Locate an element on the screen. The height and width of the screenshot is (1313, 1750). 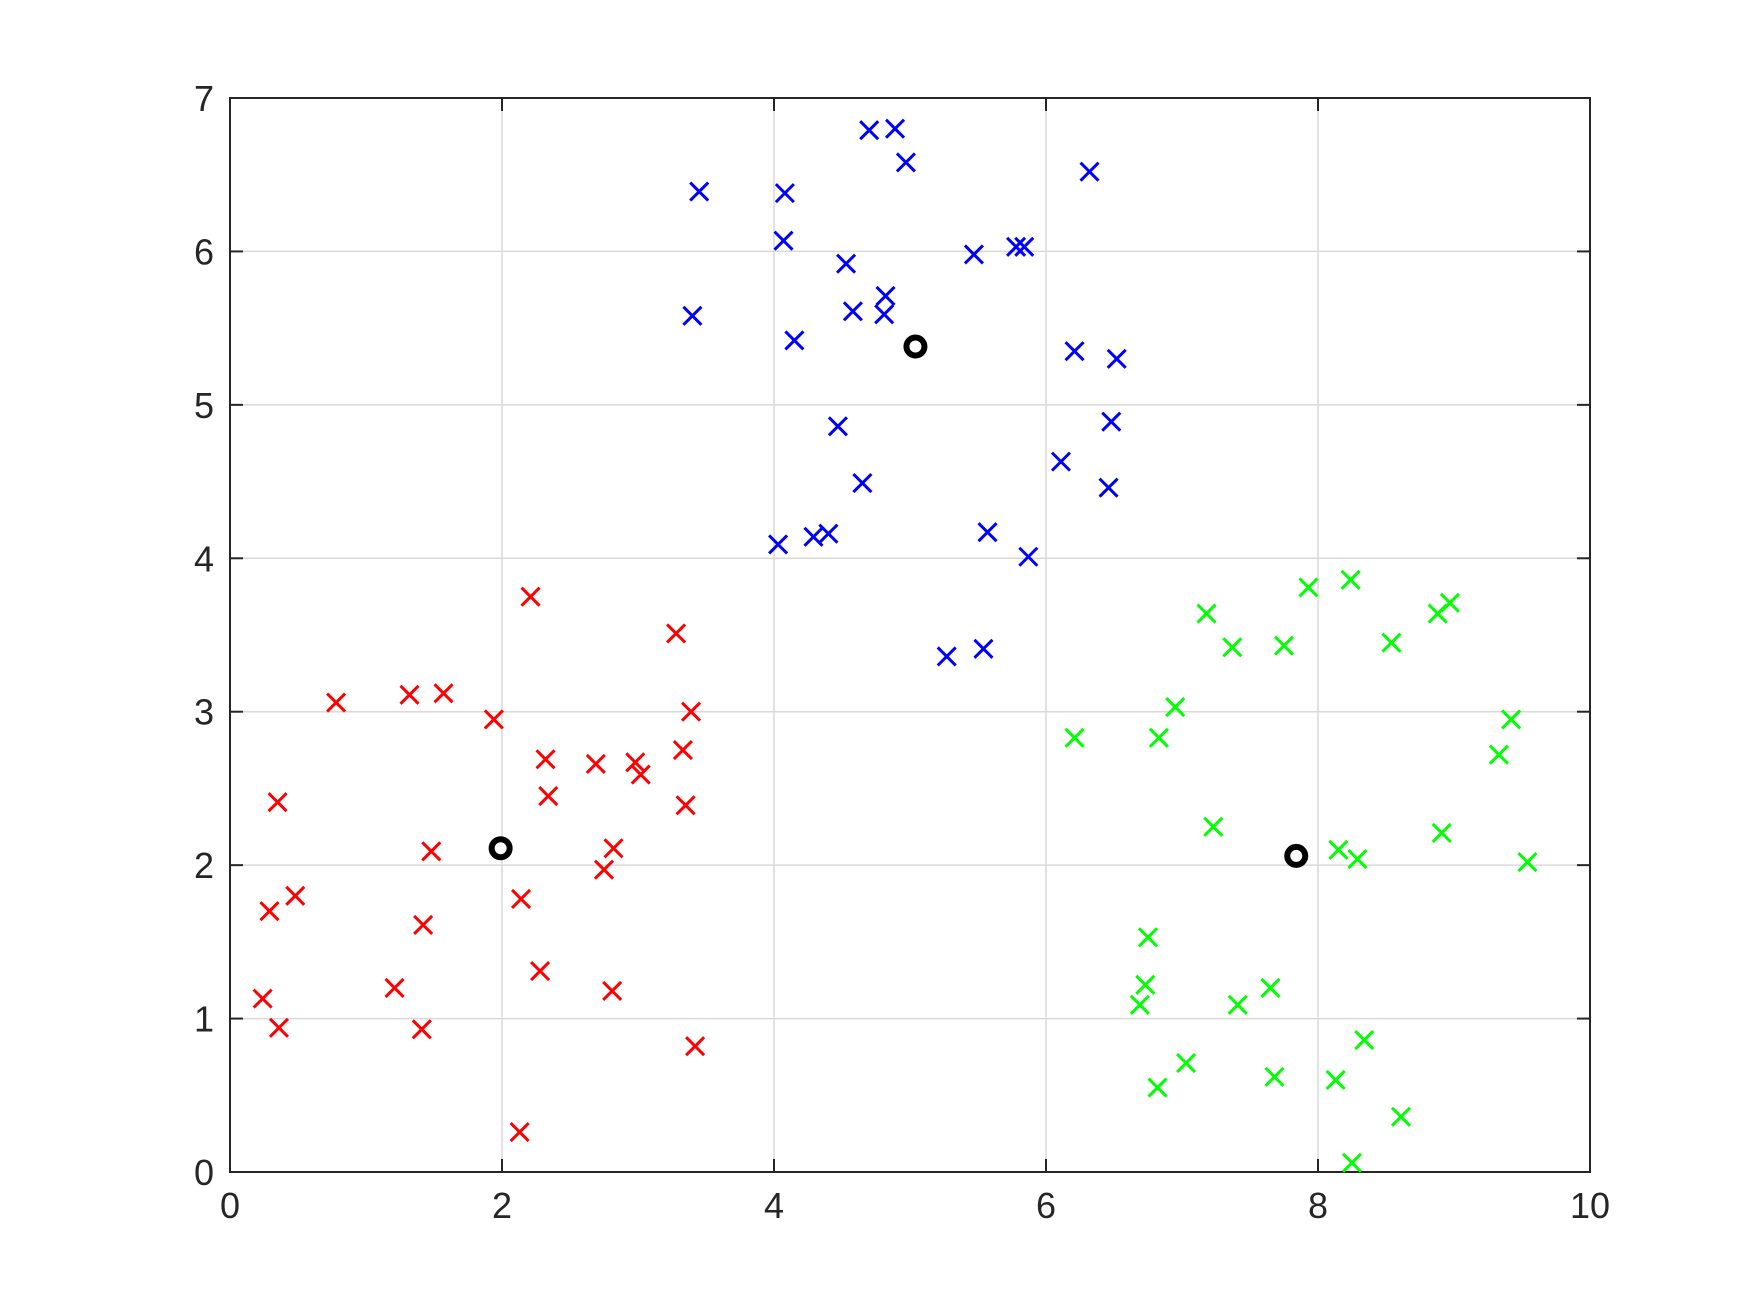
y-tick-label: 6 is located at coordinates (204, 251).